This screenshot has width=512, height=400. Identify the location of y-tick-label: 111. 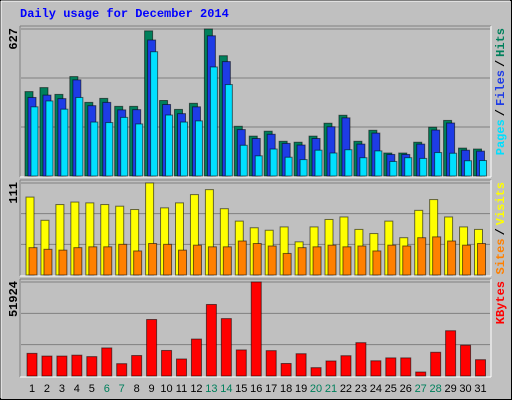
(14, 193).